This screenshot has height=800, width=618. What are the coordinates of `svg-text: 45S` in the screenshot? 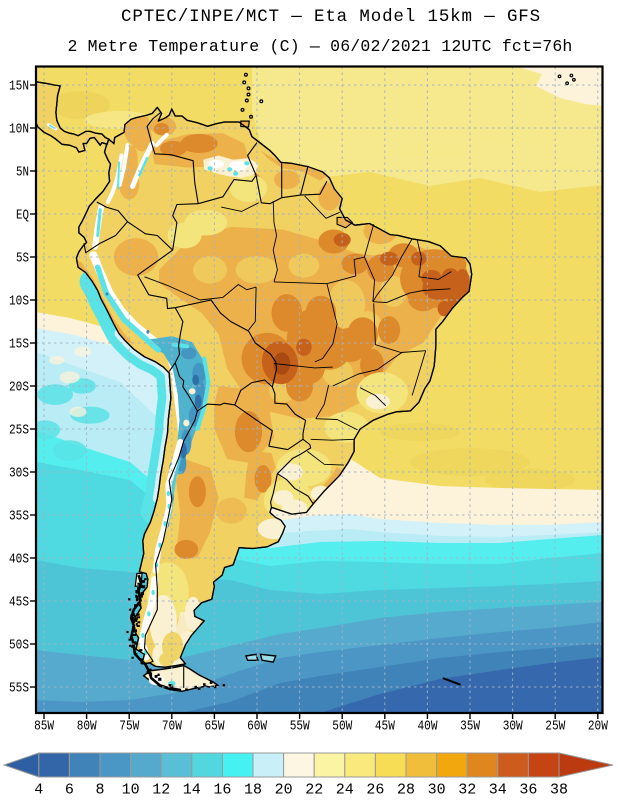 It's located at (19, 603).